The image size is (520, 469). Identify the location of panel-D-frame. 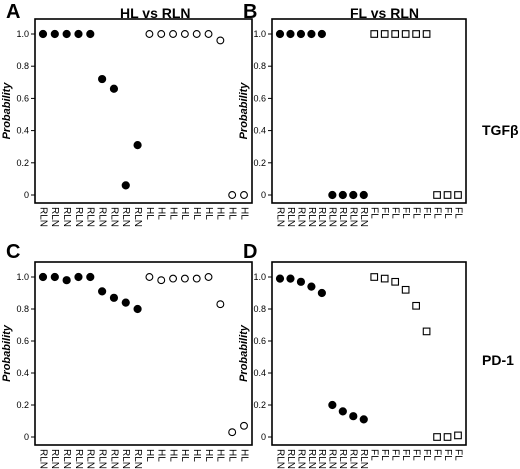
(369, 353).